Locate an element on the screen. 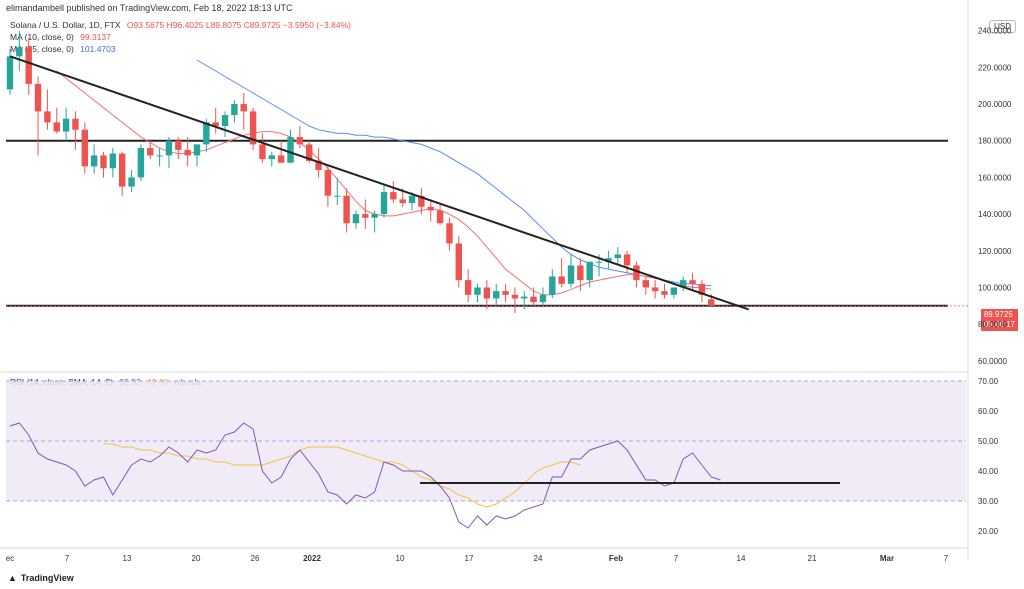 The image size is (1024, 589). last-price-tag: 89.9725 05:46:17 is located at coordinates (999, 320).